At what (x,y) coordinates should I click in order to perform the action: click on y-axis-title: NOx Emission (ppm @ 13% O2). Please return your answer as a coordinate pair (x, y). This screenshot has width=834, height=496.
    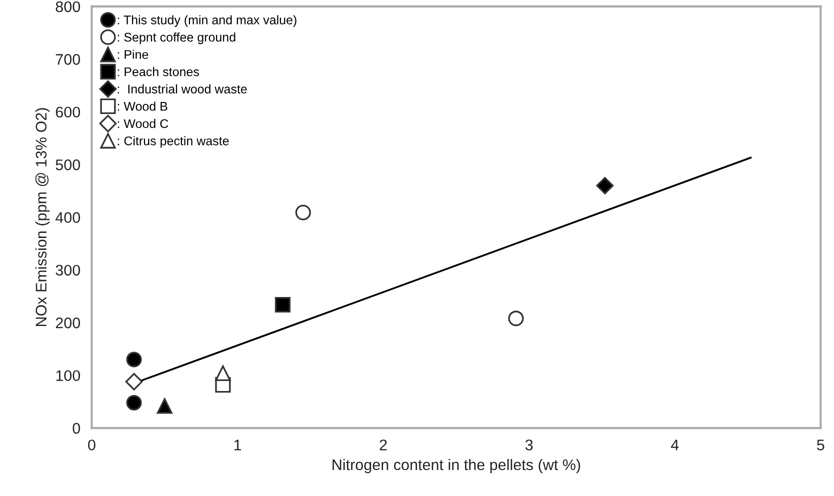
    Looking at the image, I should click on (42, 217).